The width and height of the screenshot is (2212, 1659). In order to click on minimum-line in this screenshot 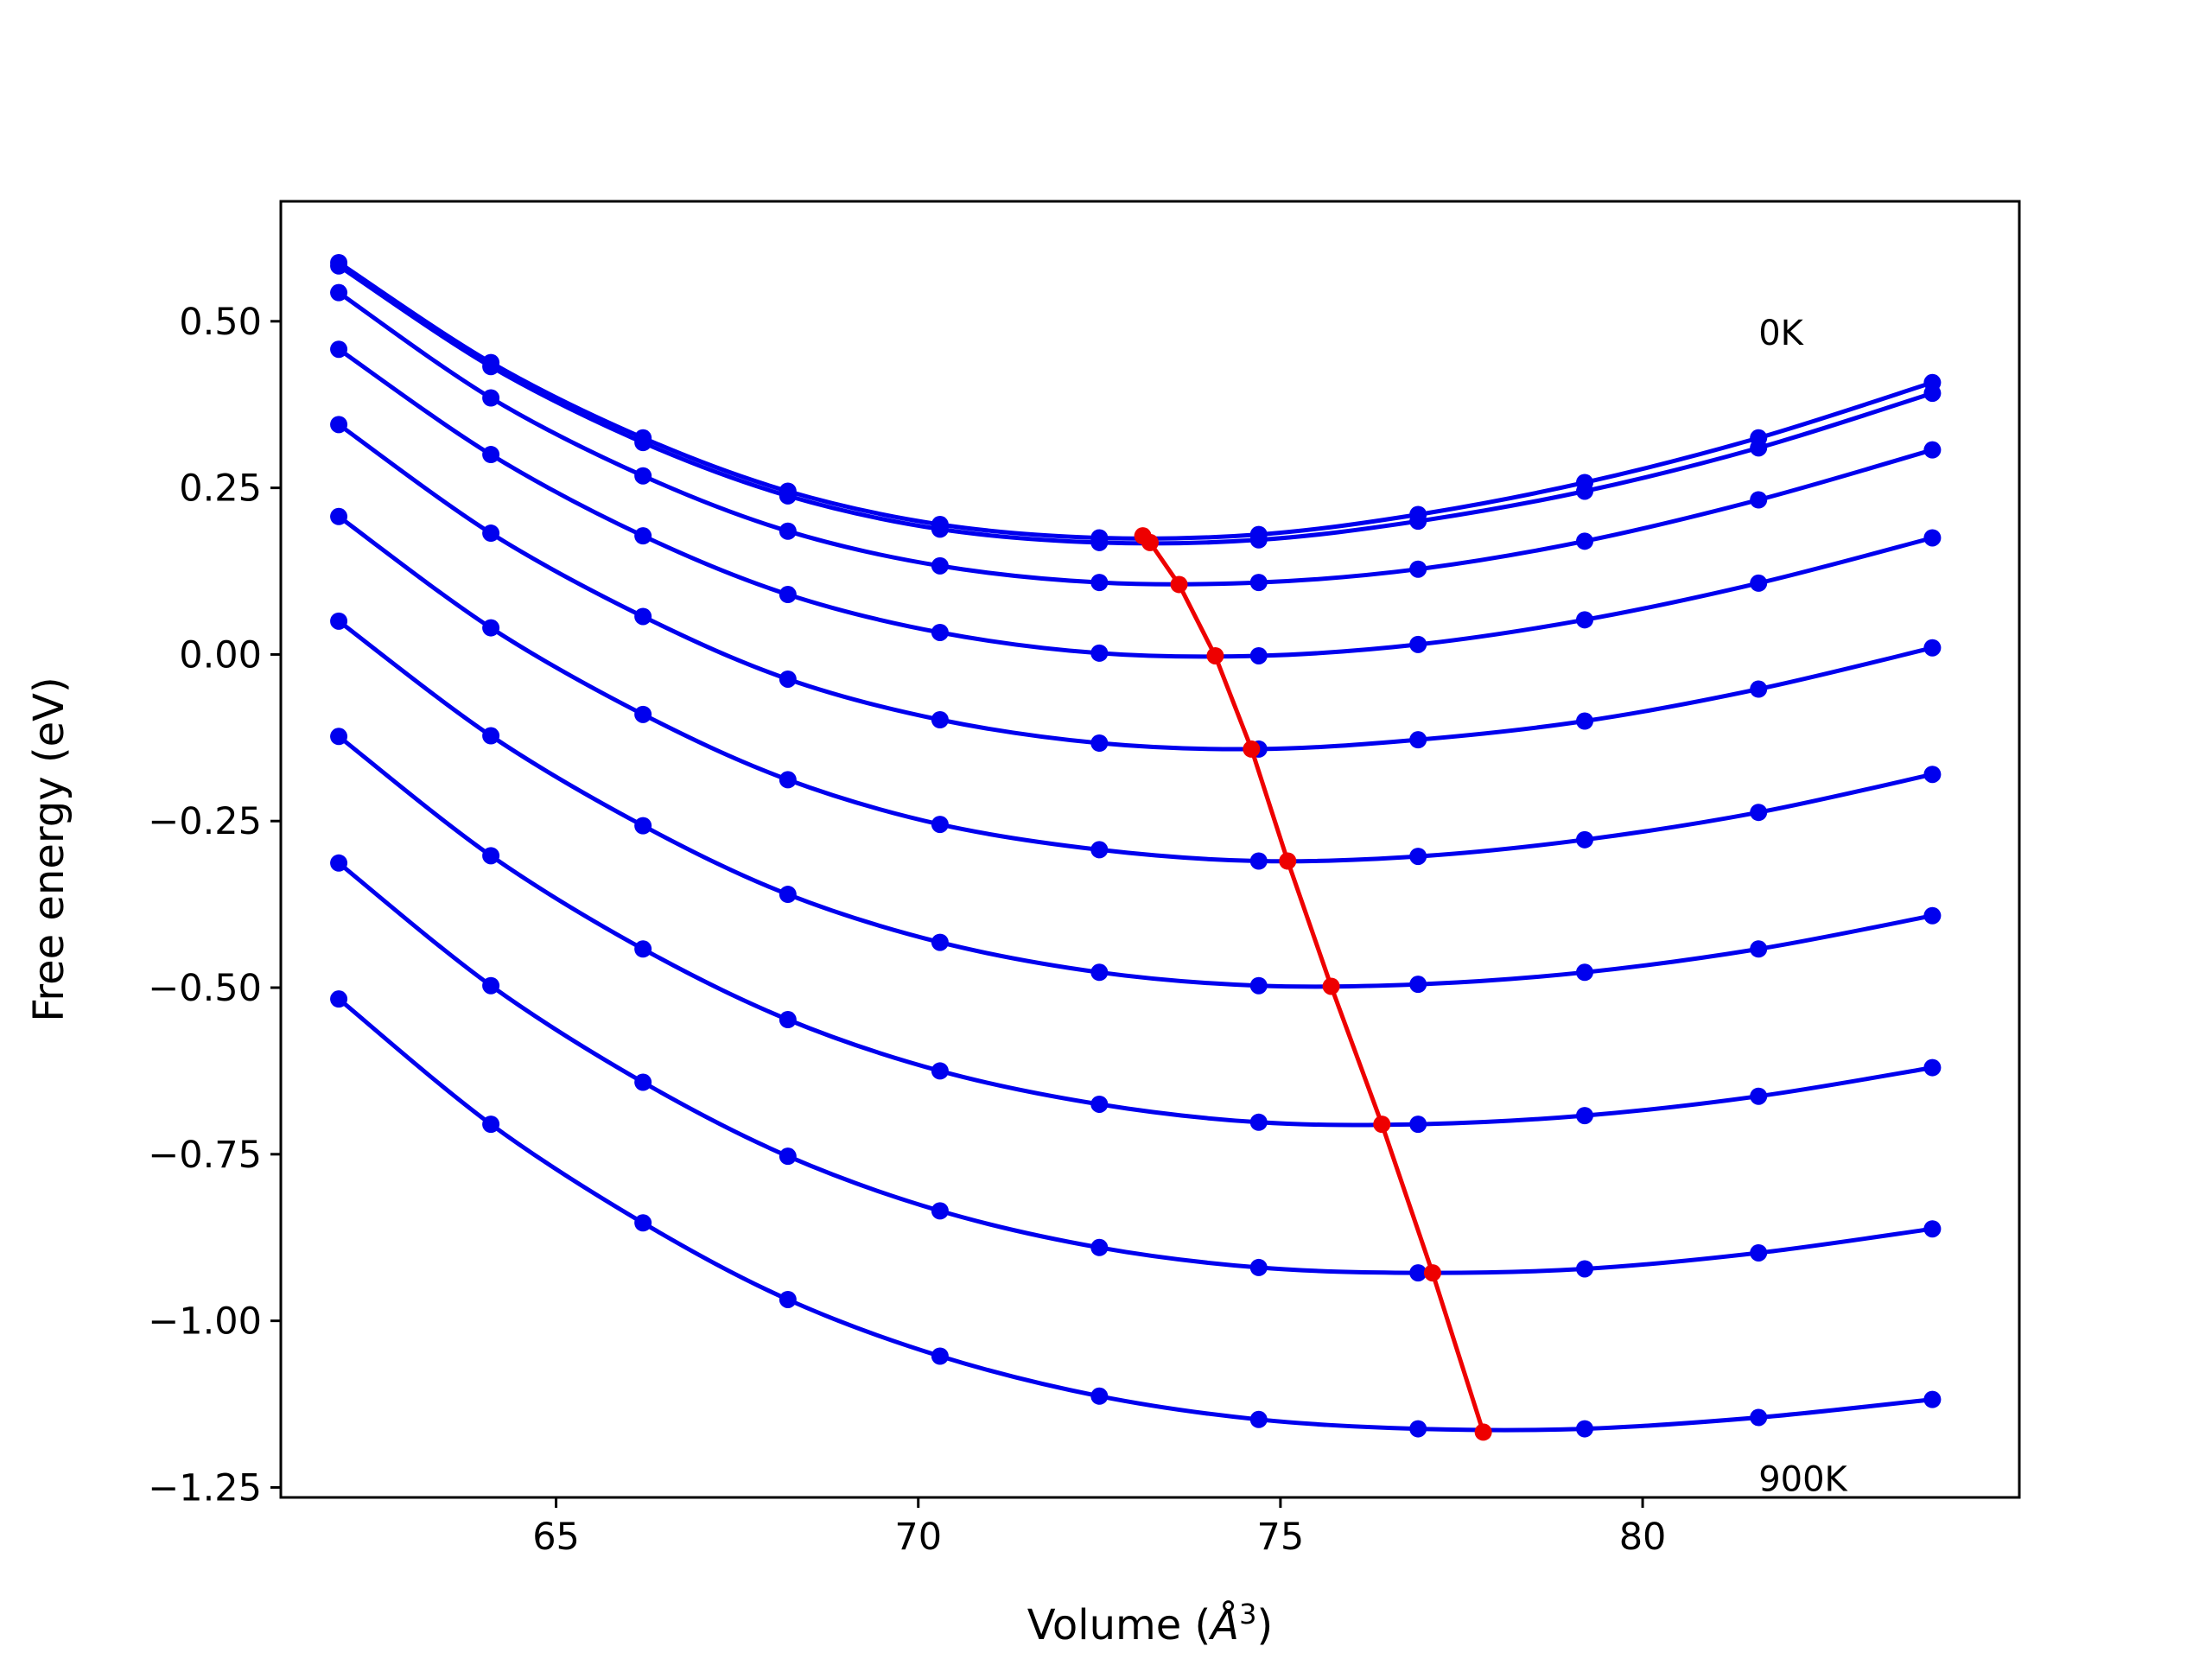, I will do `click(1313, 984)`.